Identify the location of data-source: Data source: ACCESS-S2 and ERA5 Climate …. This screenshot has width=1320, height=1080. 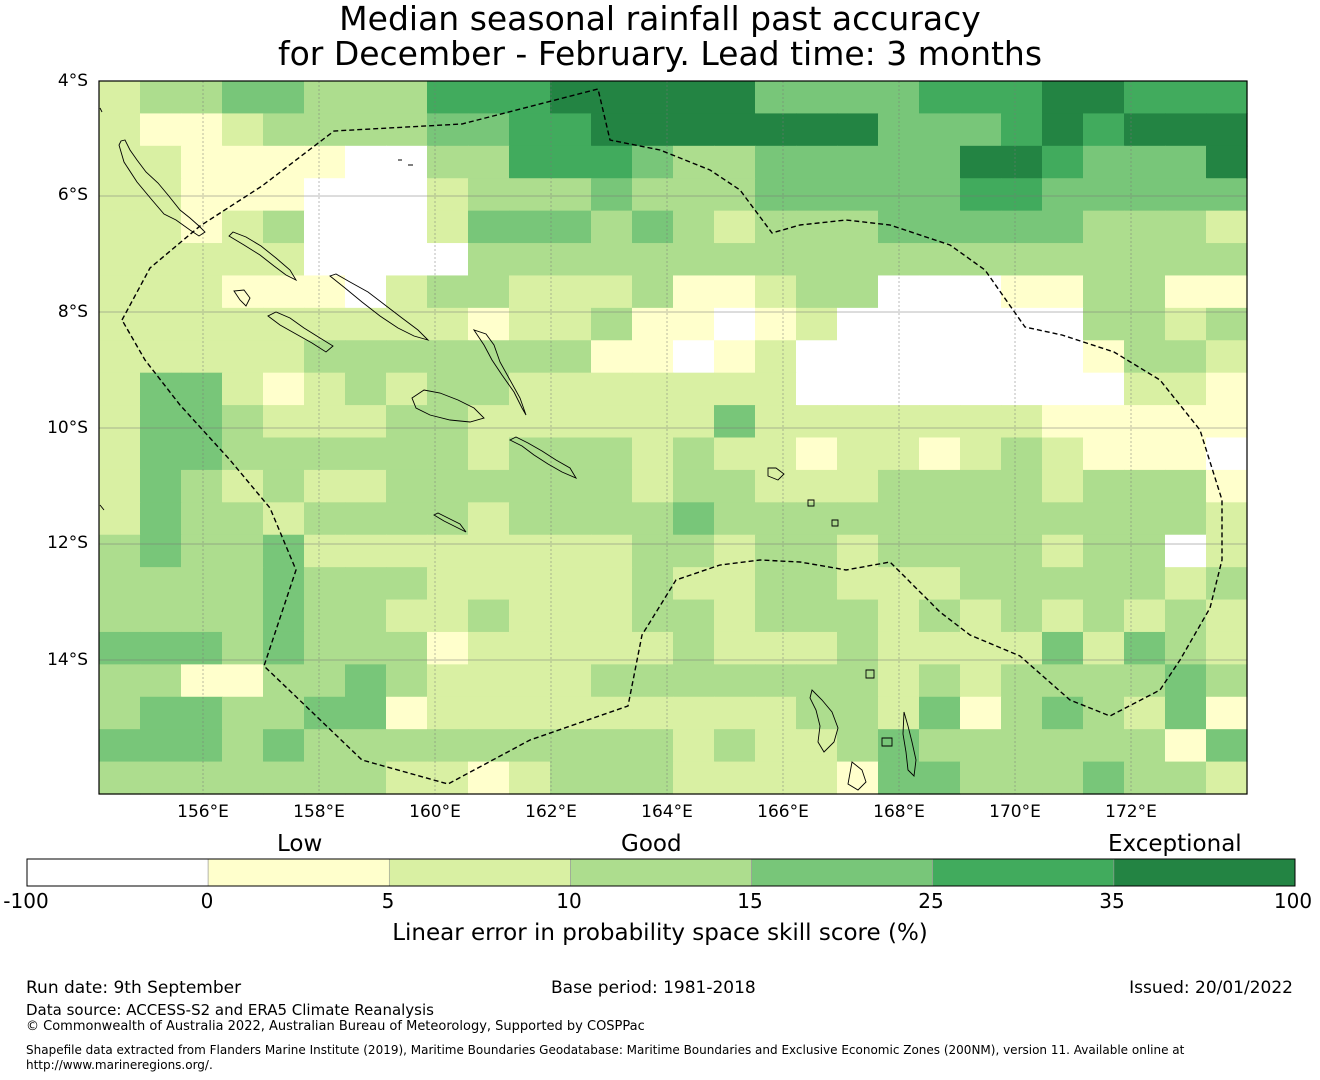
(230, 1010).